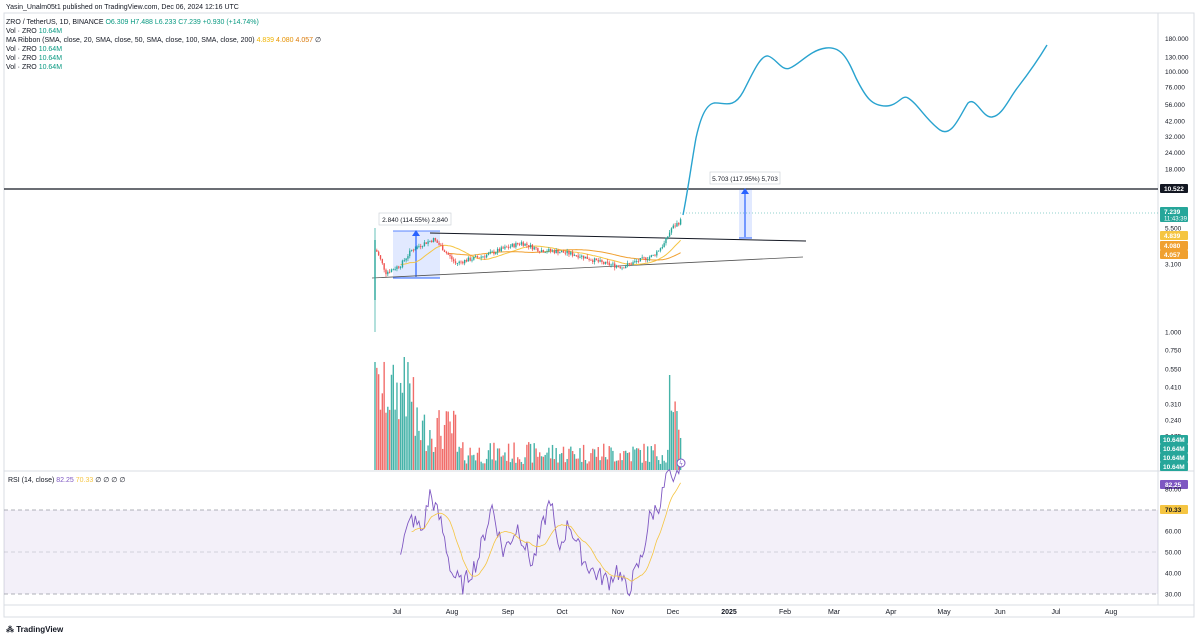 This screenshot has width=1200, height=638. Describe the element at coordinates (34, 31) in the screenshot. I see `volume-legend-1: Vol · ZRO 10.64M` at that location.